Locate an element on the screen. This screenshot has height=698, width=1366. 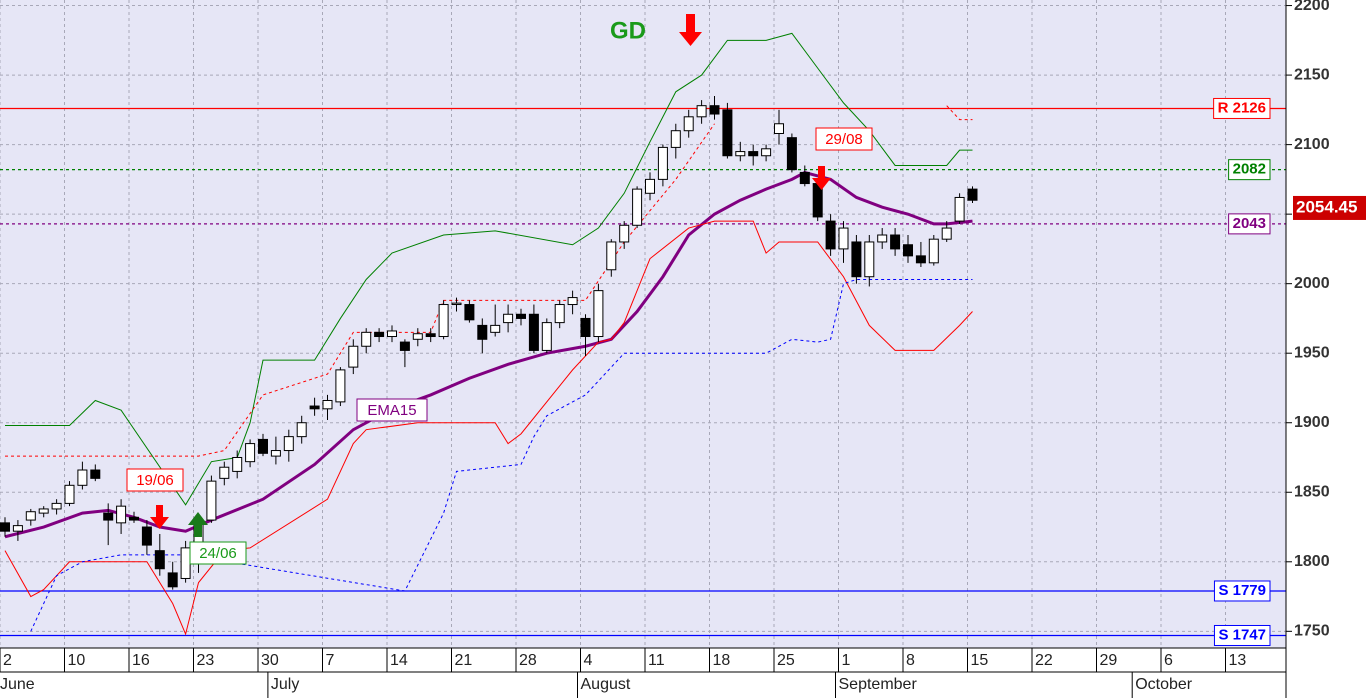
month-label: September is located at coordinates (878, 684).